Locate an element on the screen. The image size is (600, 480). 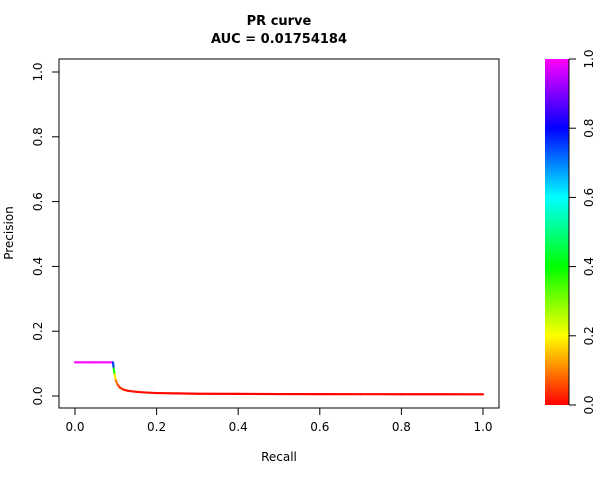
x-tick-label: 0.0 is located at coordinates (74, 427).